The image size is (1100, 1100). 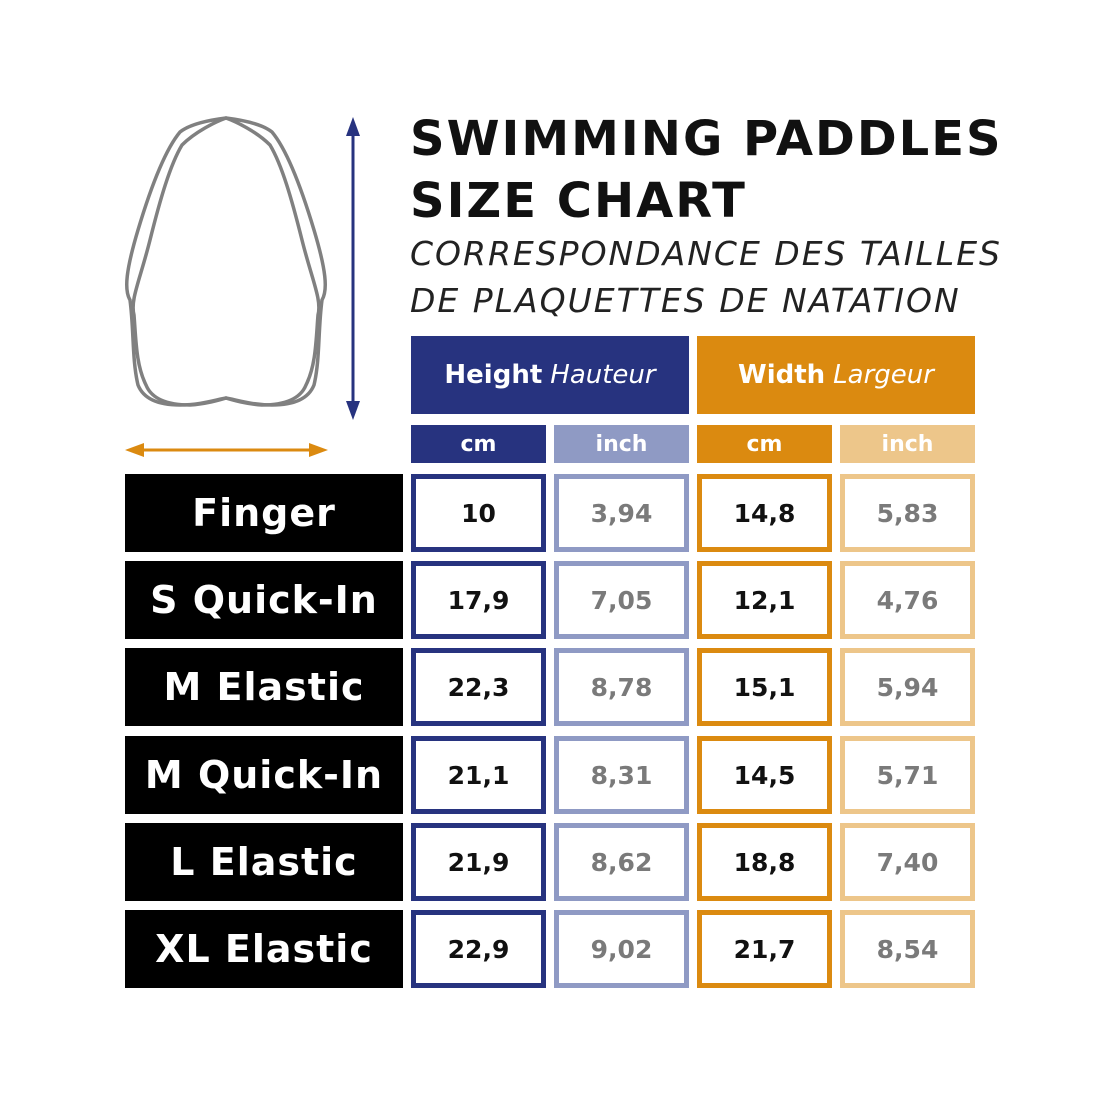 What do you see at coordinates (621, 862) in the screenshot?
I see `cell-height-inch: 8,62` at bounding box center [621, 862].